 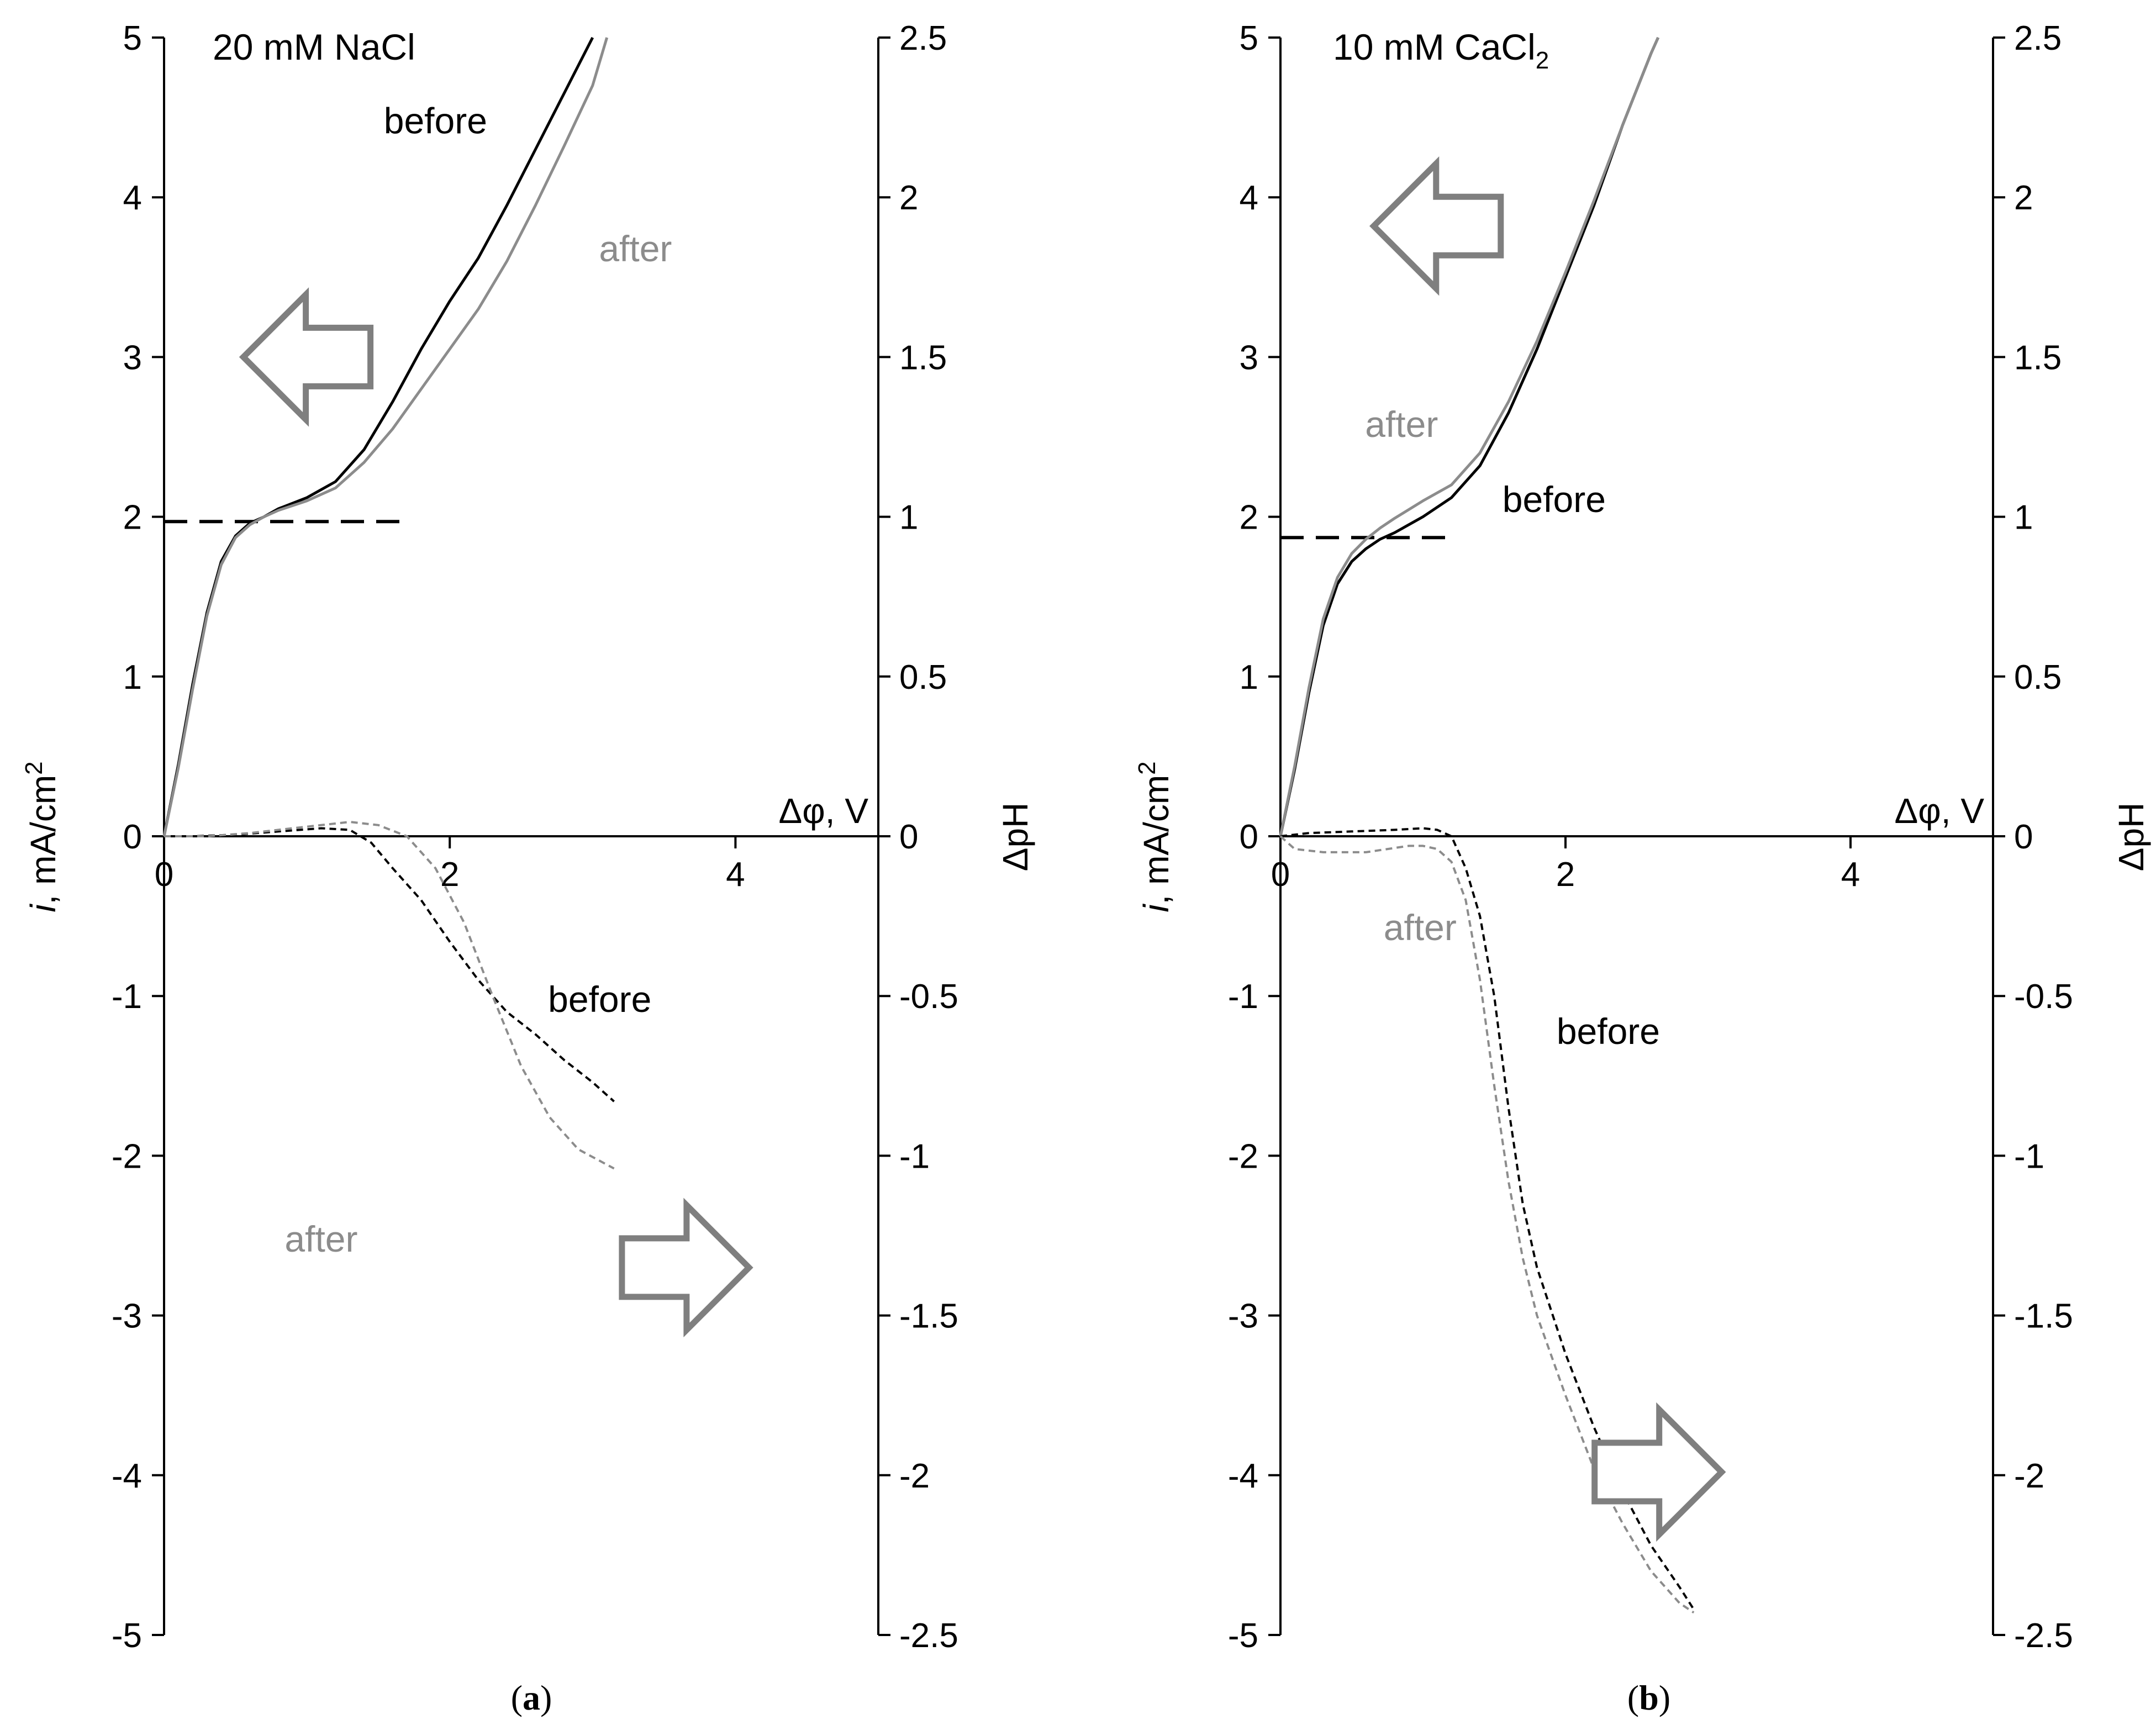 What do you see at coordinates (132, 837) in the screenshot?
I see `panel-a-left-tick-label: 0` at bounding box center [132, 837].